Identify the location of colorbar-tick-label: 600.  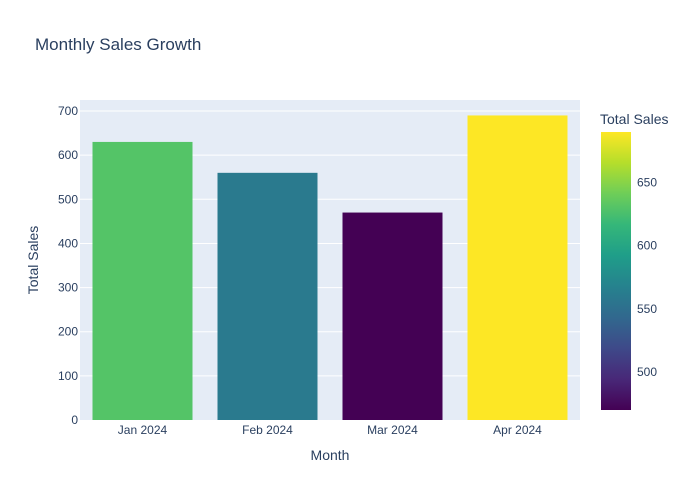
(647, 246).